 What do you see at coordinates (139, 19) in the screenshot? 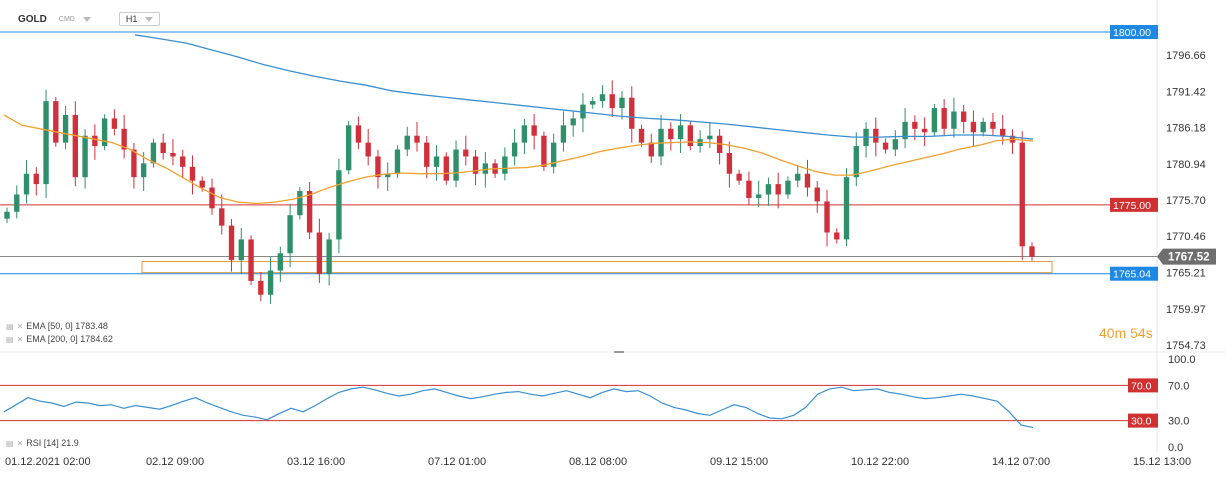
I see `timeframe-select: H1` at bounding box center [139, 19].